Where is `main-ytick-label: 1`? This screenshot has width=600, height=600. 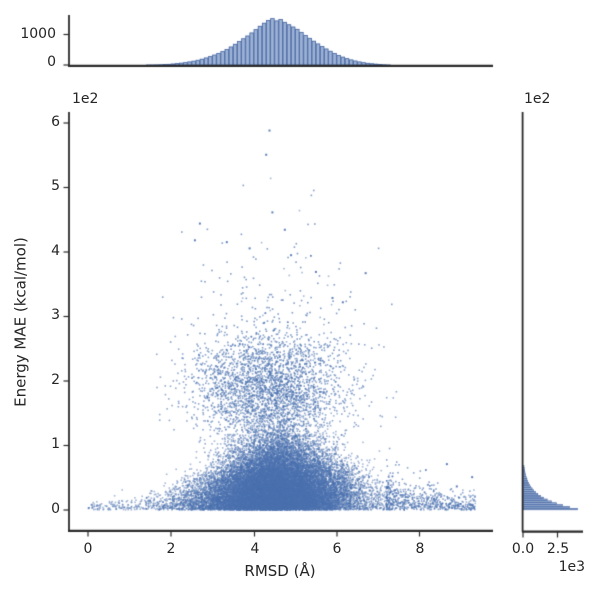
main-ytick-label: 1 is located at coordinates (55, 444).